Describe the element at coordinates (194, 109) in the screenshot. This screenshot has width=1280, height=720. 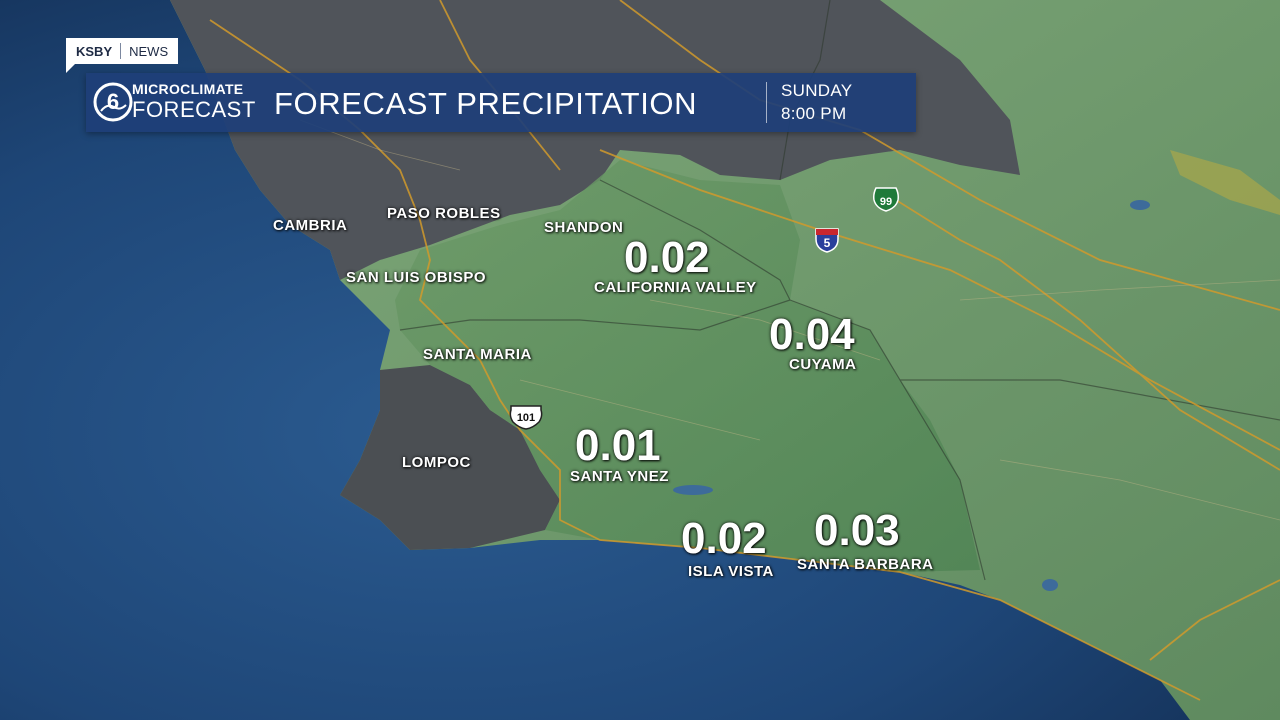
I see `logo-text-forecast: FORECAST` at that location.